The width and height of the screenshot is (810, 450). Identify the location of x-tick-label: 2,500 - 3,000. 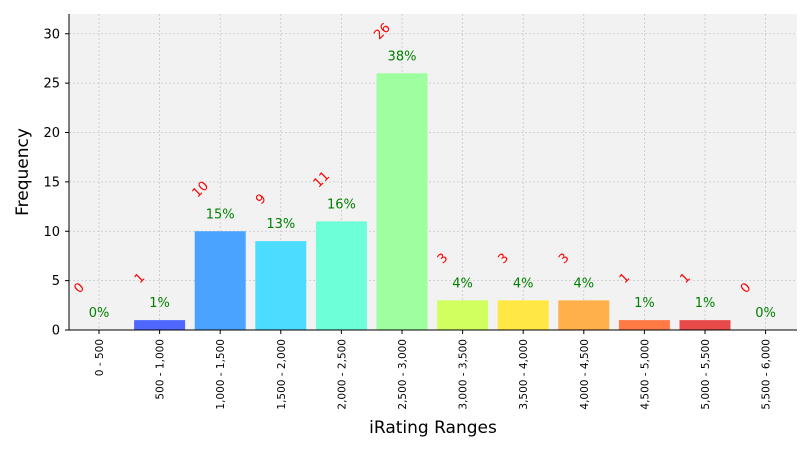
(403, 374).